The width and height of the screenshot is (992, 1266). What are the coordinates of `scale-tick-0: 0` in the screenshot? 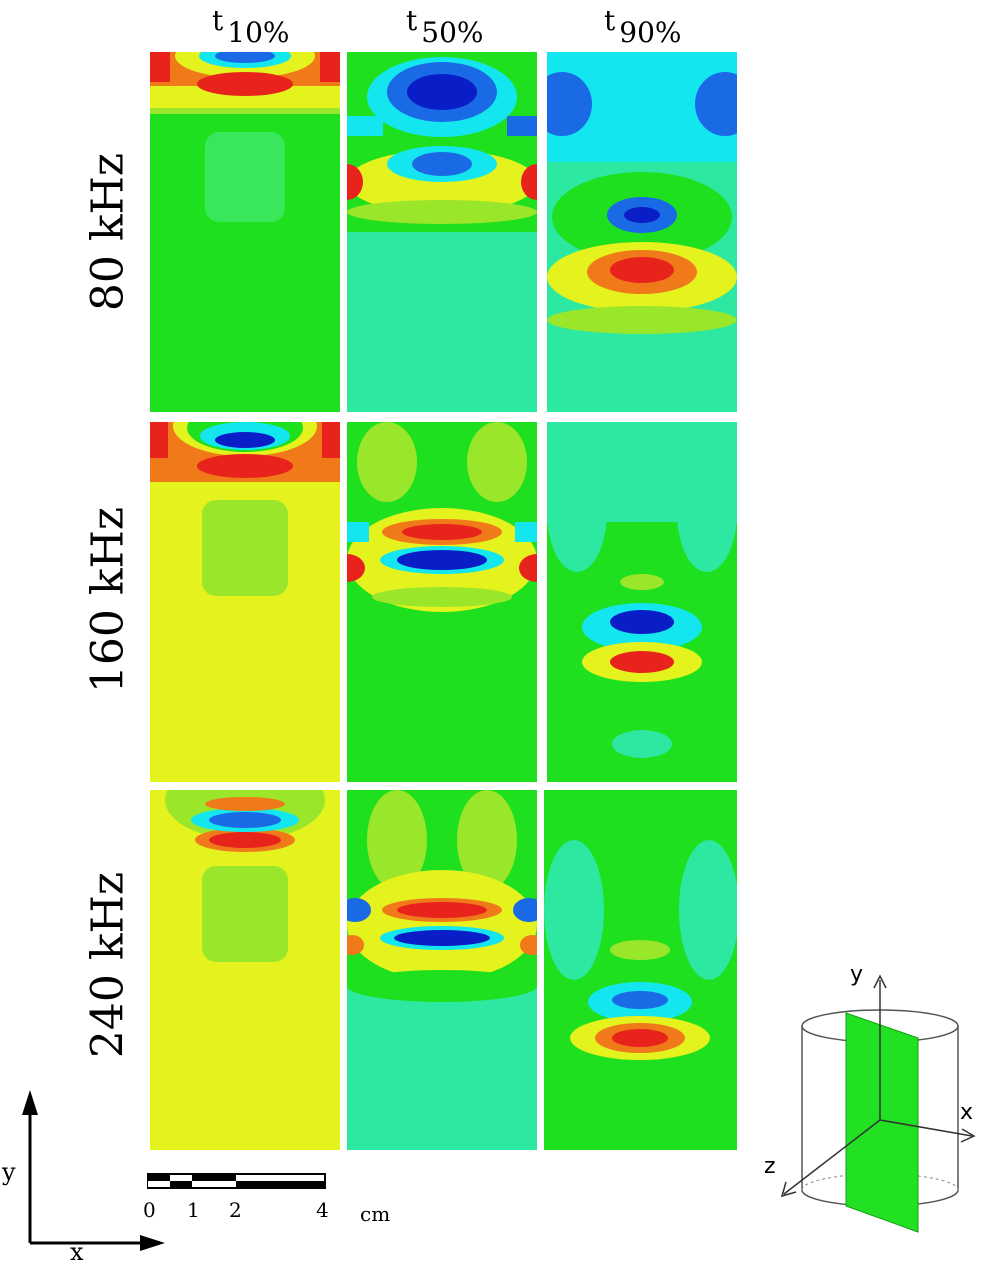 It's located at (149, 1210).